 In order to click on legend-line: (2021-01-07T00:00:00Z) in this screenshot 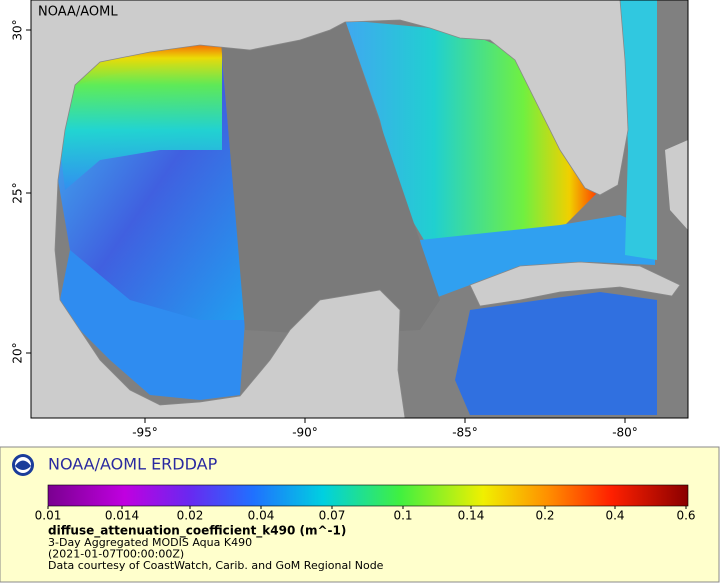, I will do `click(116, 554)`.